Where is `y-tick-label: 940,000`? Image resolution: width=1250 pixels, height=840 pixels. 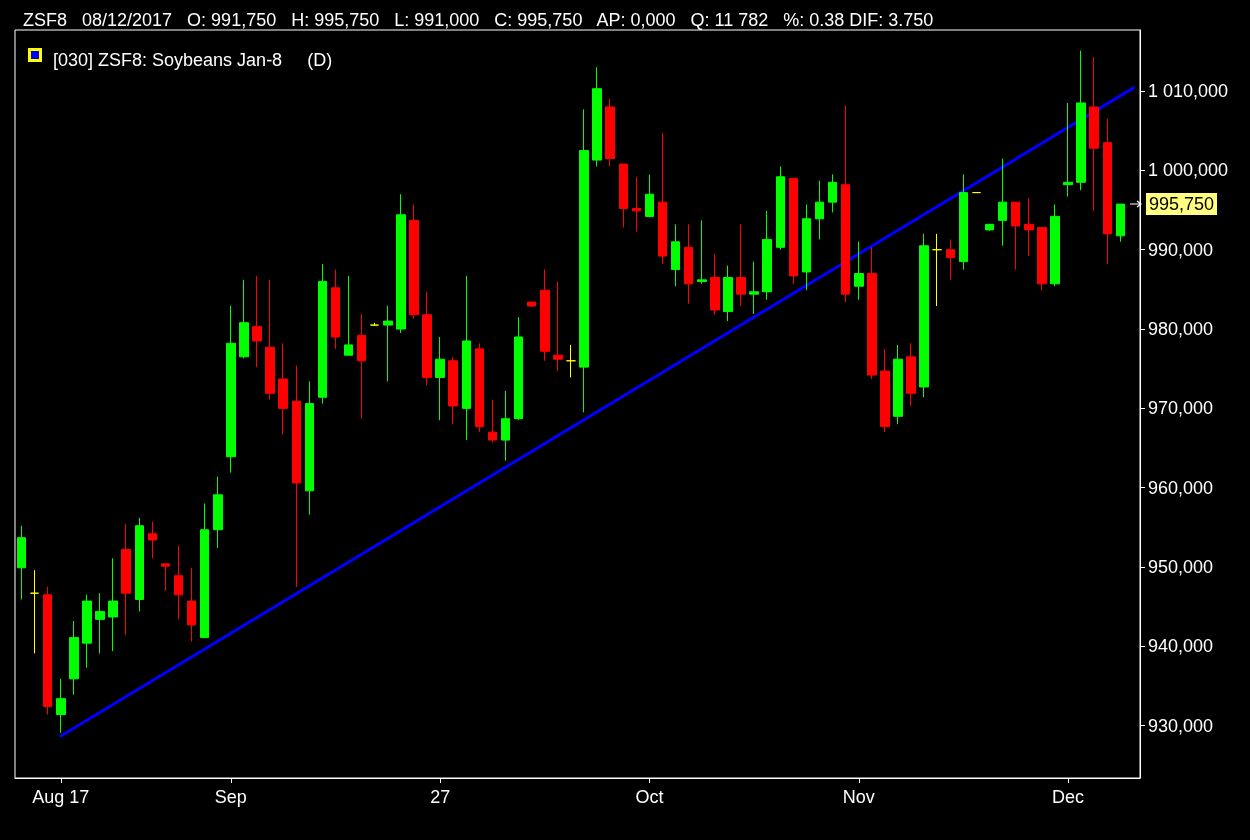 y-tick-label: 940,000 is located at coordinates (1181, 646).